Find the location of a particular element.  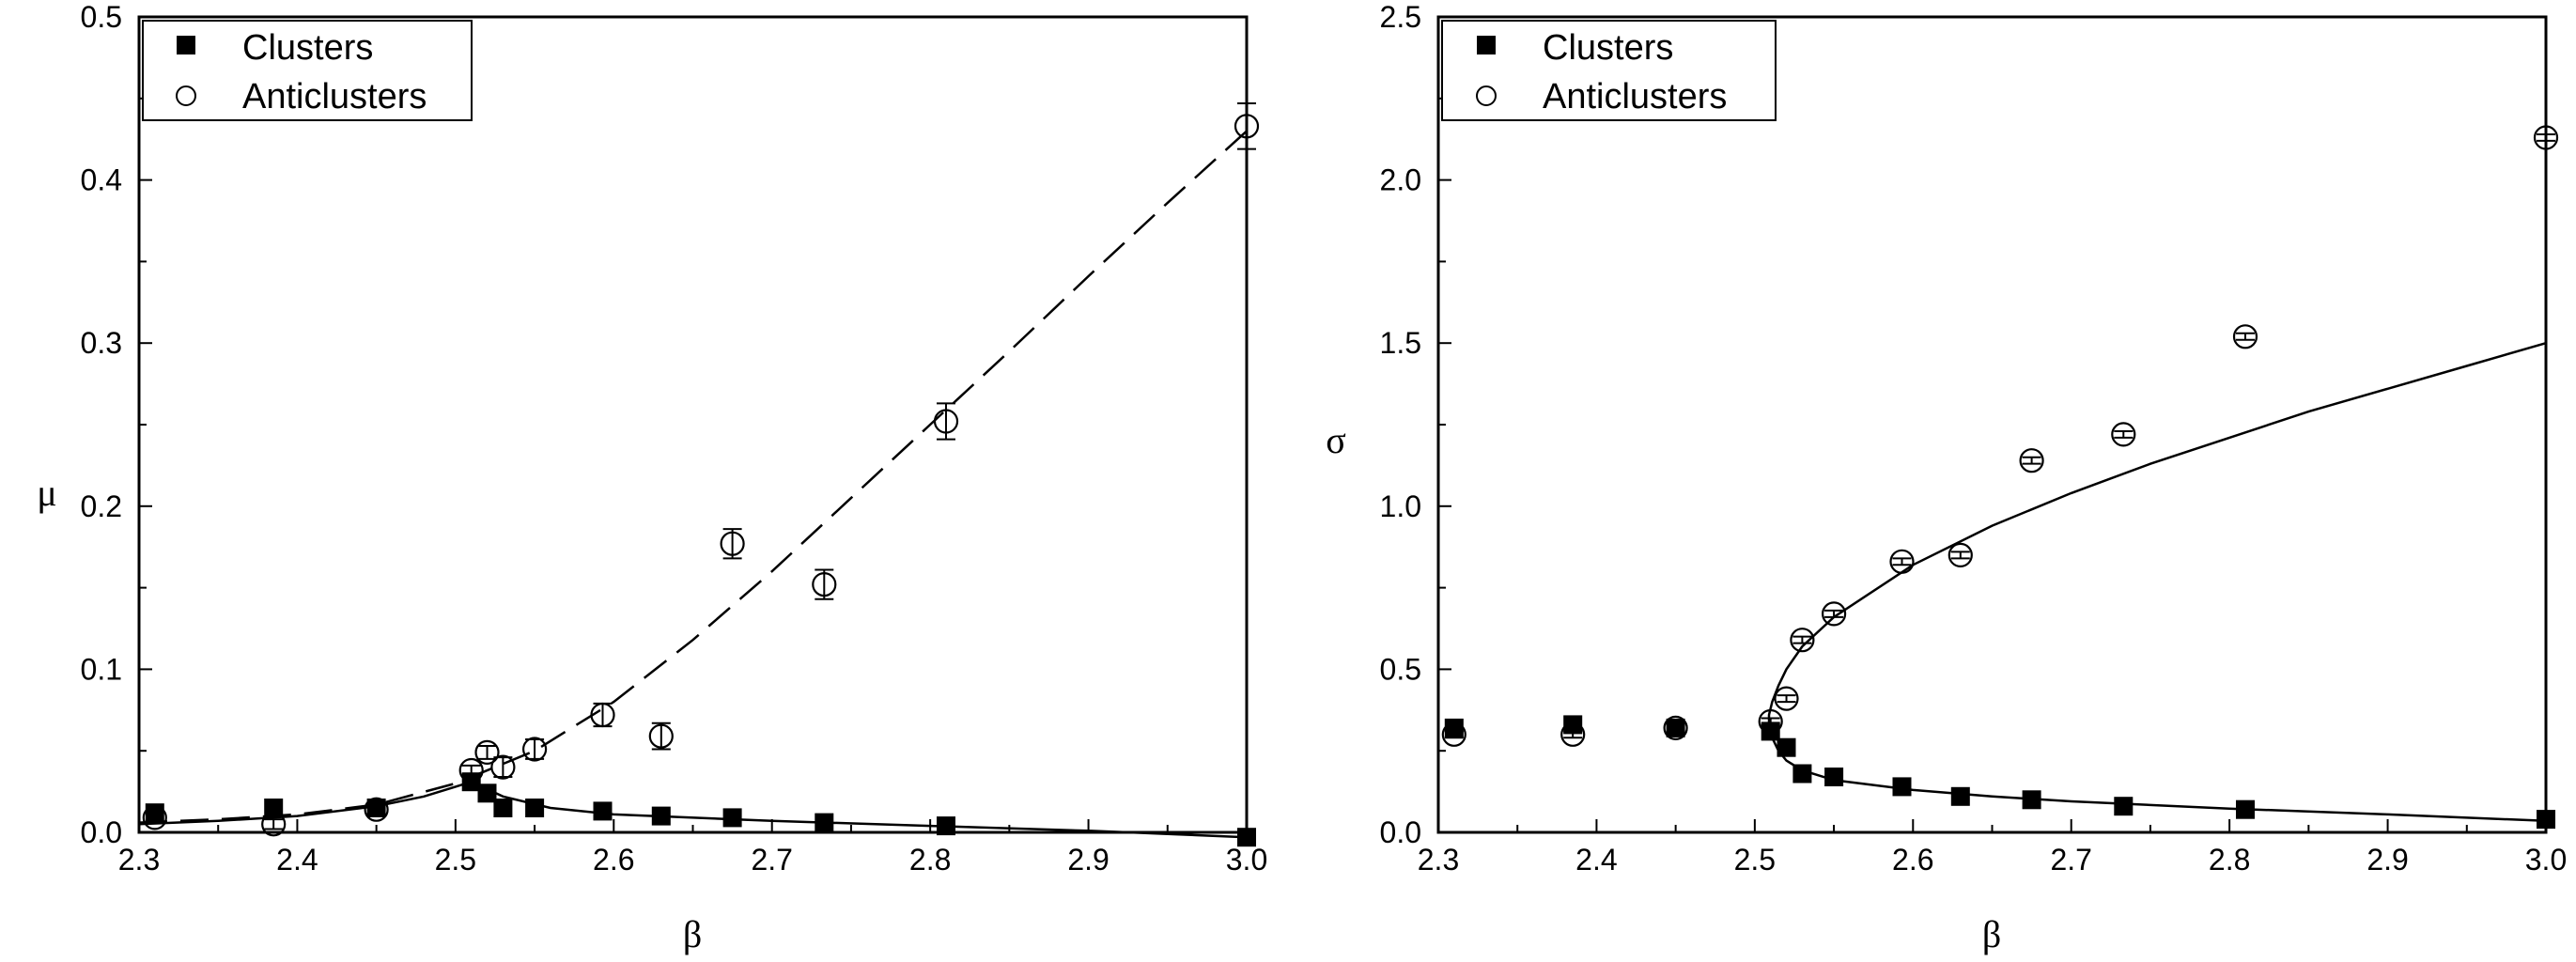

left-legend-clusters-marker is located at coordinates (186, 45).